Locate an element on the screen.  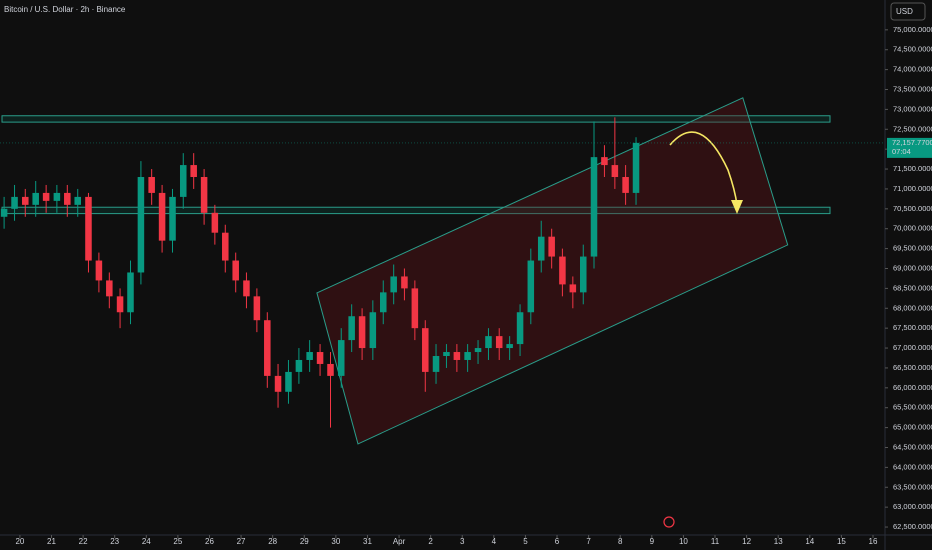
y-tick-label: 73,500.0000 is located at coordinates (912, 88).